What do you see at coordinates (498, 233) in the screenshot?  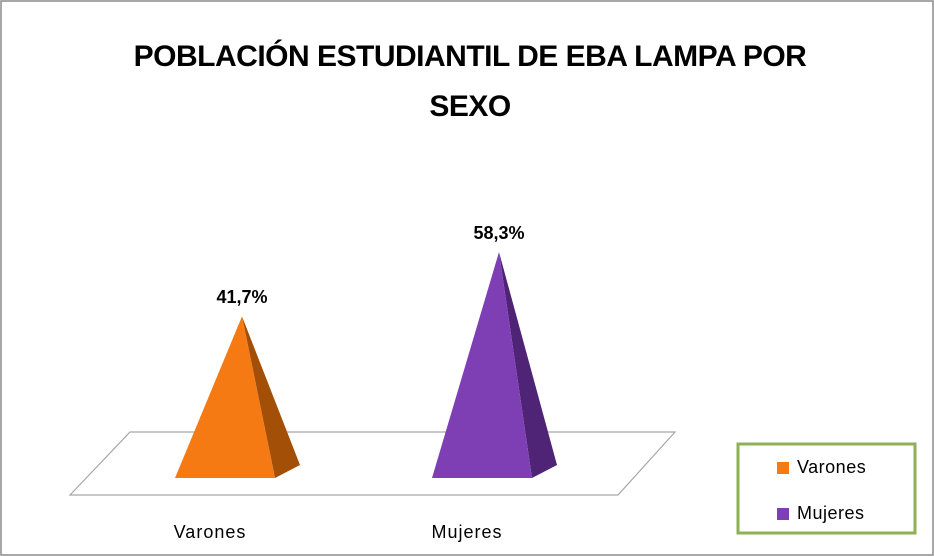 I see `data-label: 58,3%` at bounding box center [498, 233].